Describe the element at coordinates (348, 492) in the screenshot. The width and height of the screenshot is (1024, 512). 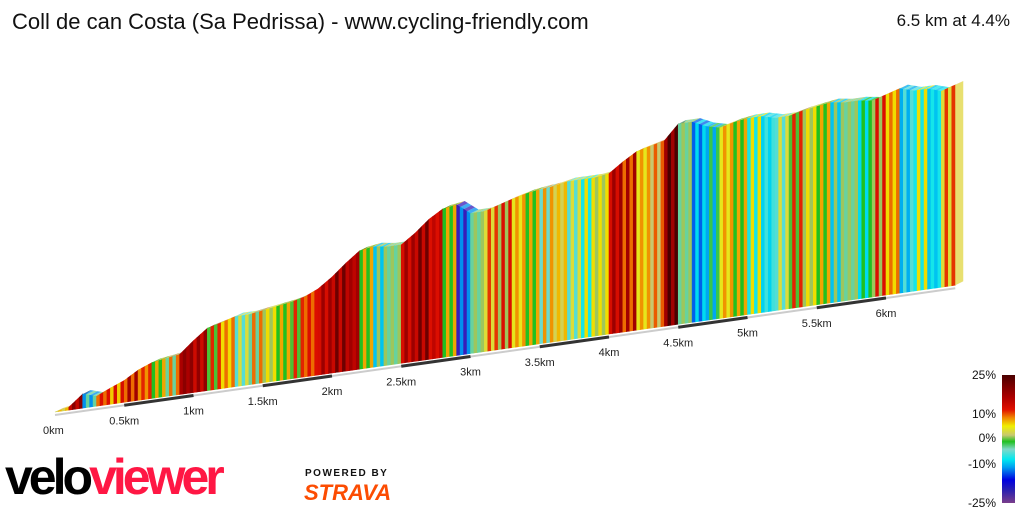
I see `strava-logo: STRAVA` at that location.